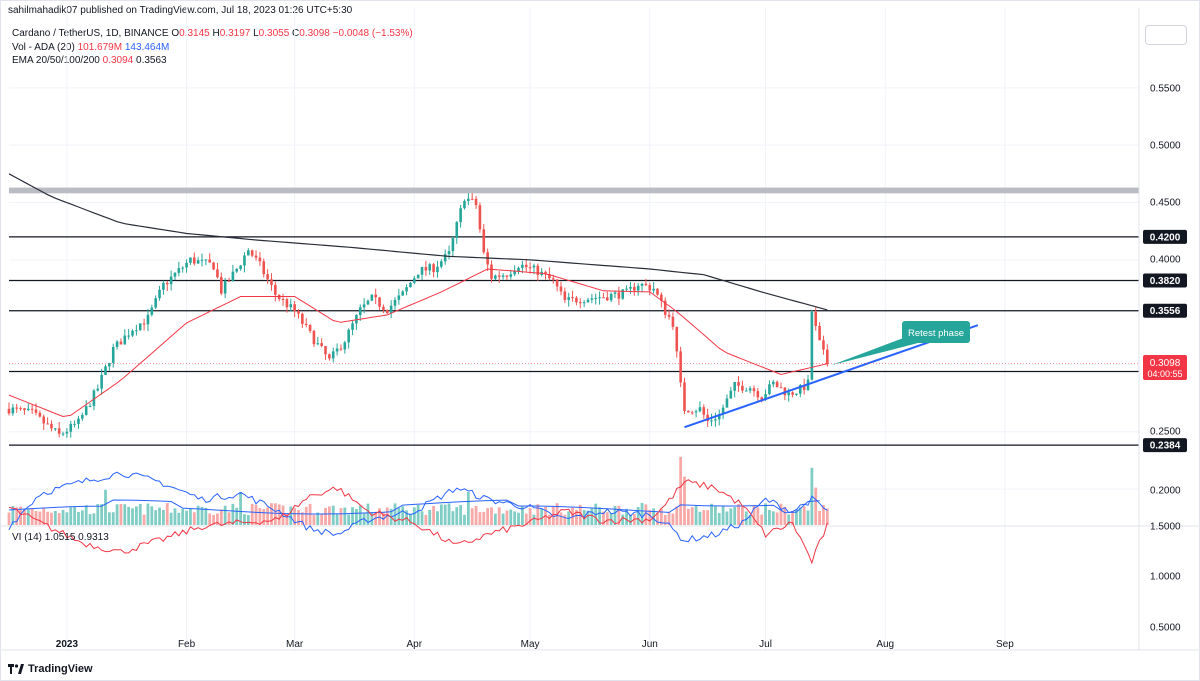 This screenshot has height=681, width=1200. I want to click on symbol-name: Cardano / TetherUS, 1D, BINANCE, so click(90, 33).